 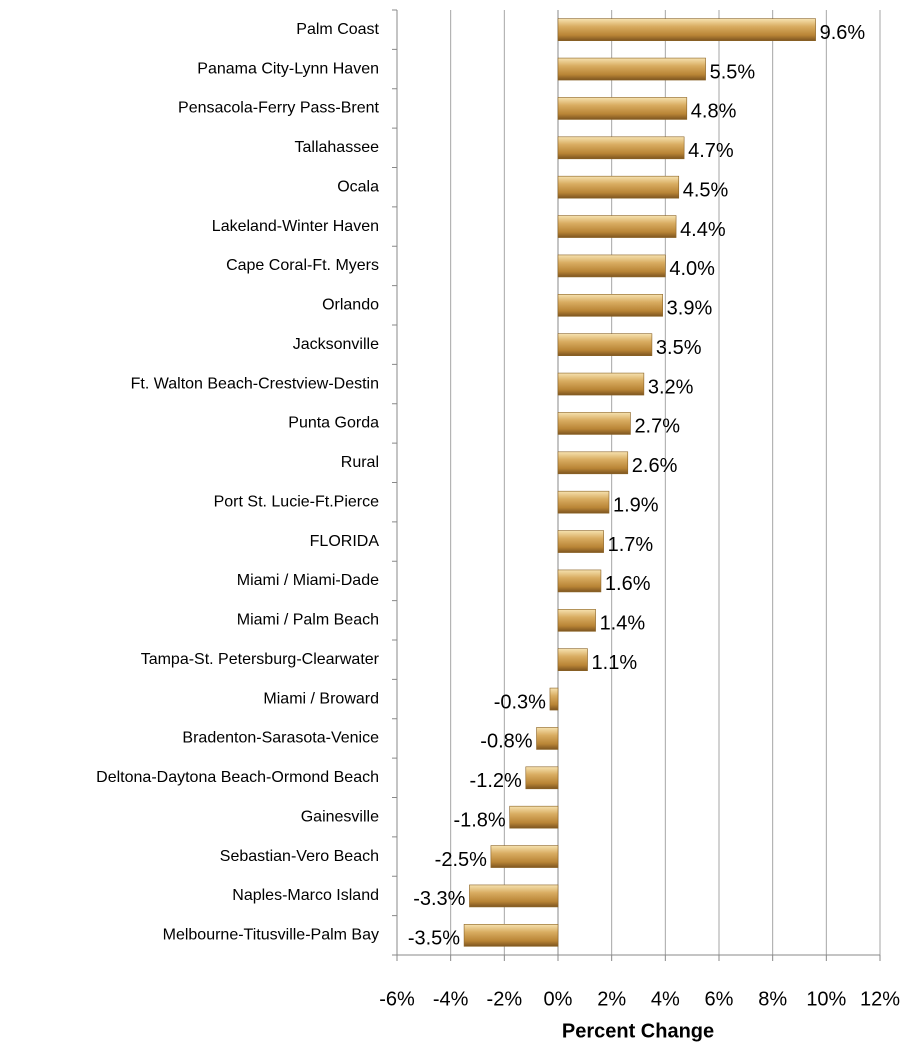 What do you see at coordinates (615, 663) in the screenshot?
I see `data-label: 1.1%` at bounding box center [615, 663].